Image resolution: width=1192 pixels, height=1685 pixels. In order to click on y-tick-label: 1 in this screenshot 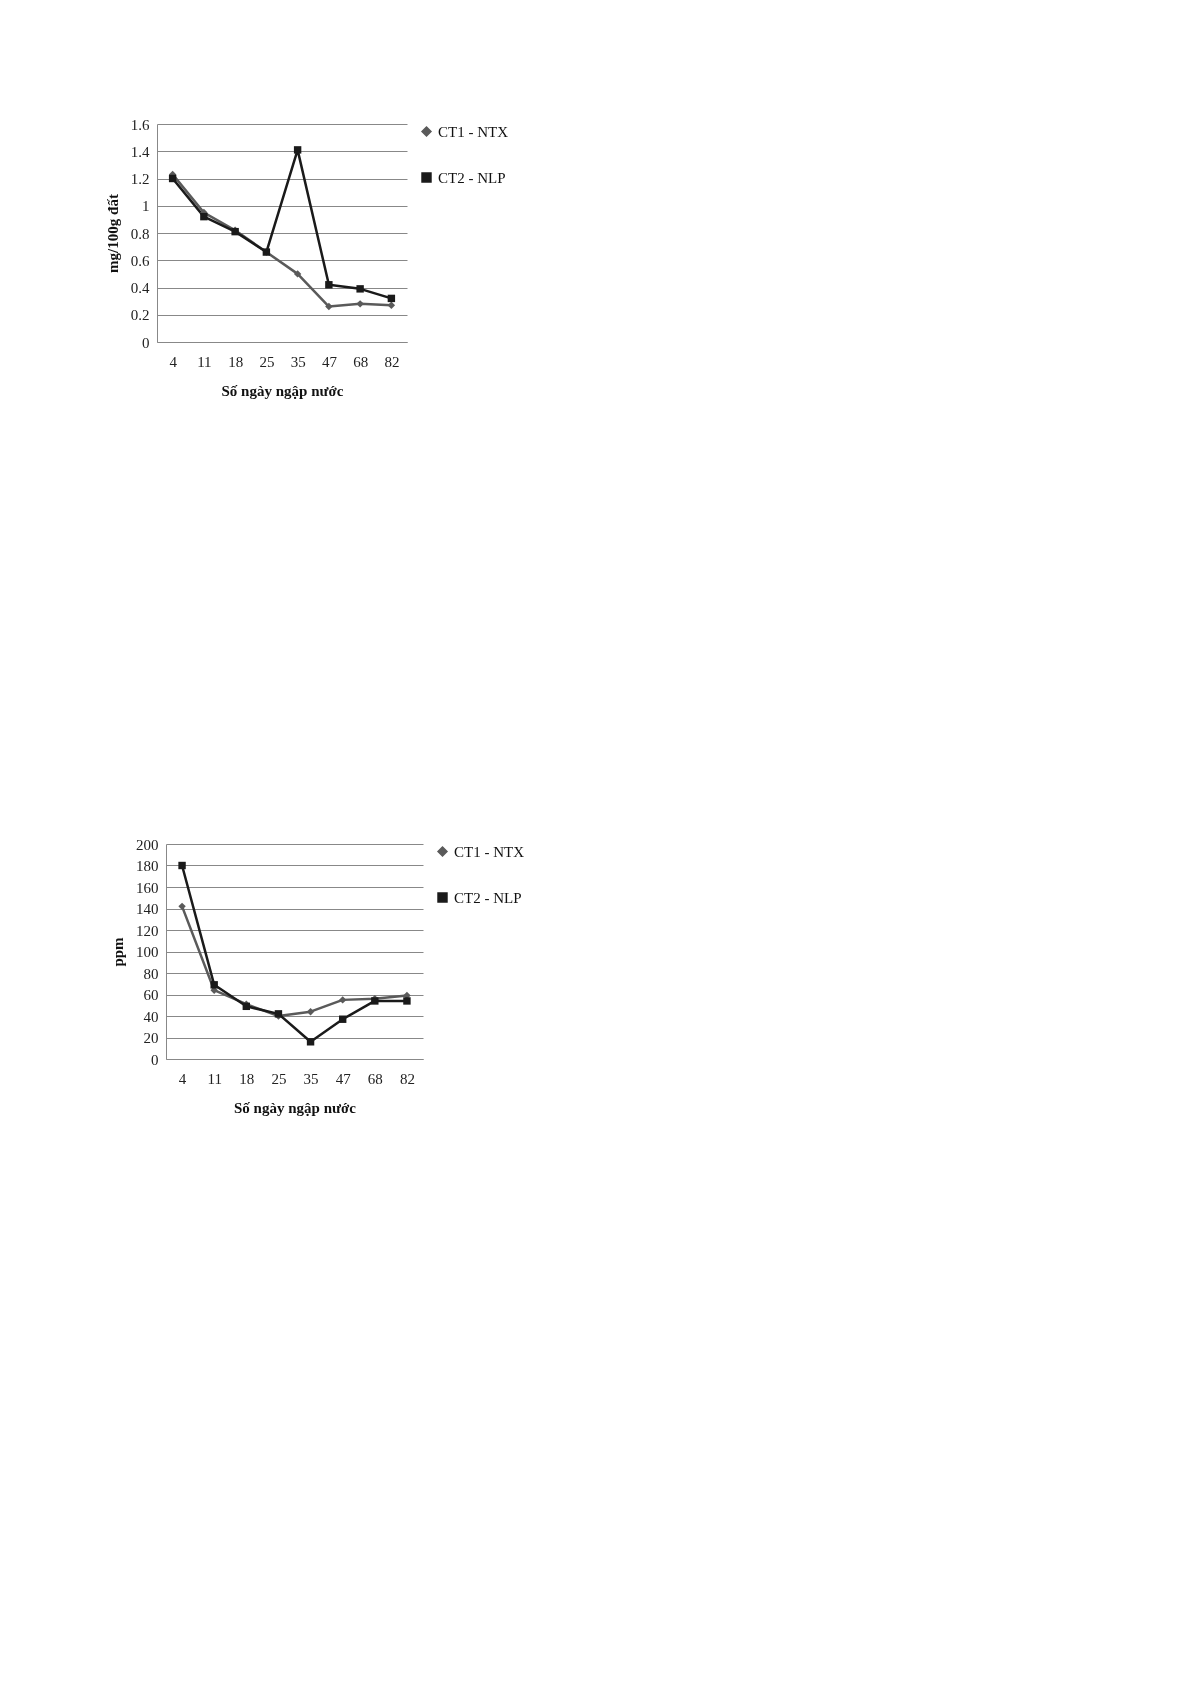, I will do `click(146, 206)`.